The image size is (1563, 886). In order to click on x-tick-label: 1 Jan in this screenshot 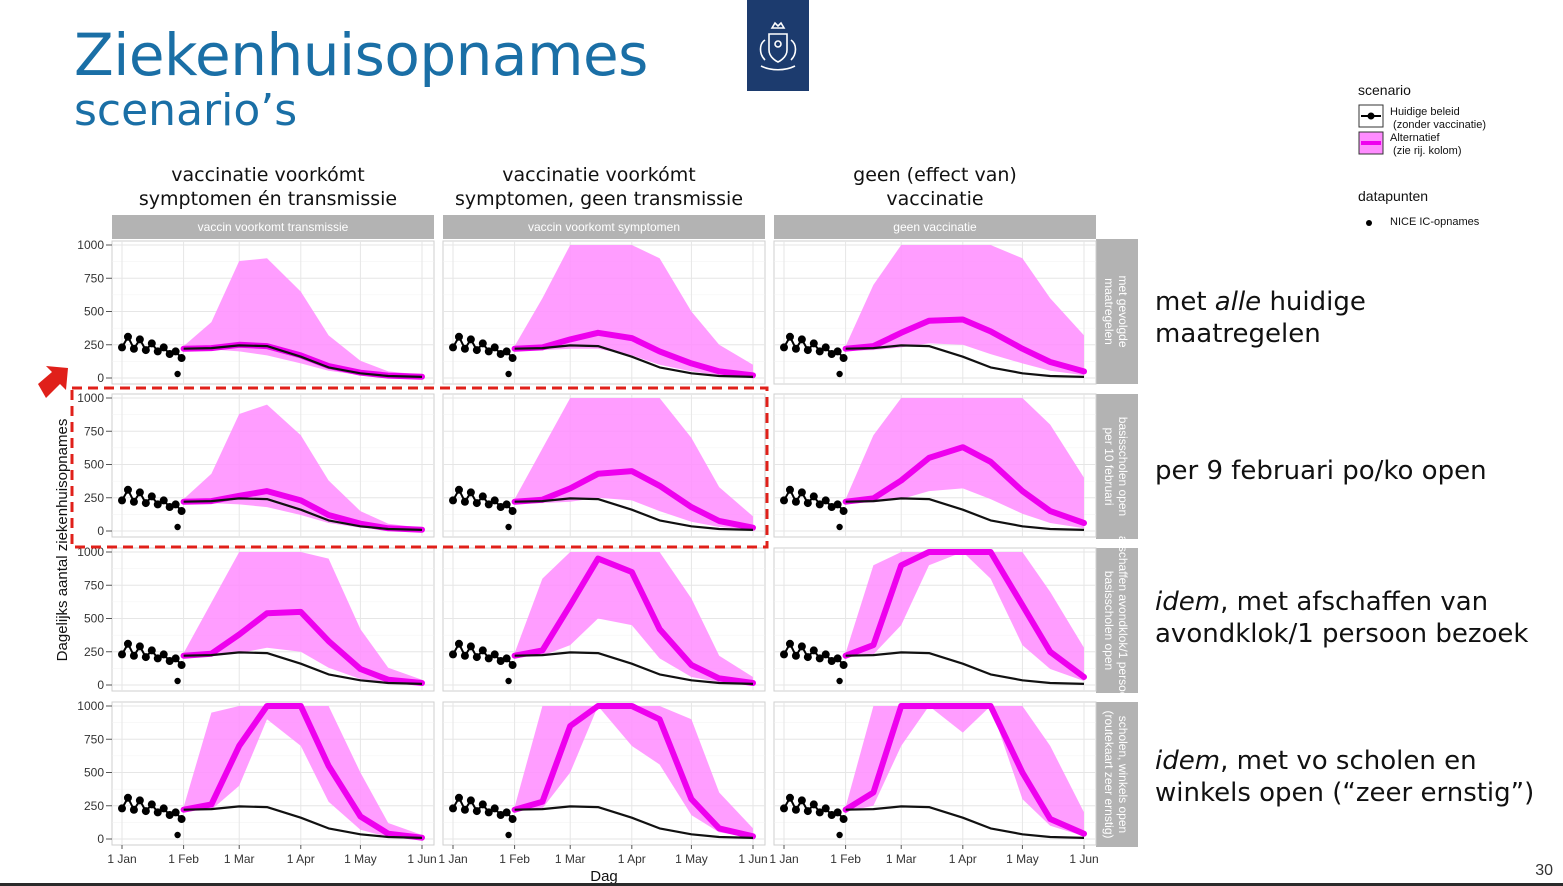, I will do `click(121, 859)`.